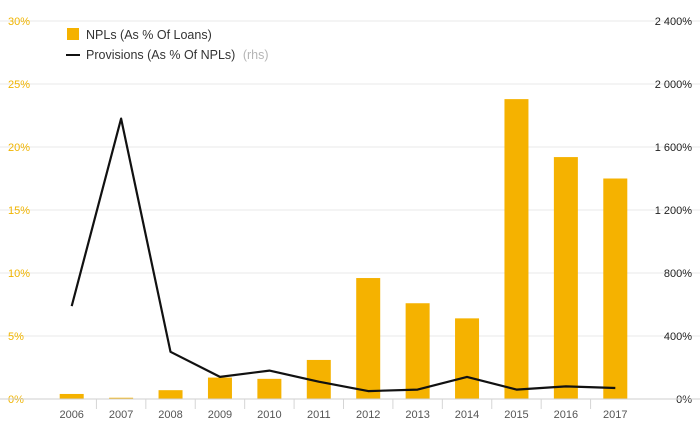  What do you see at coordinates (678, 337) in the screenshot?
I see `y-right-tick-label: 400%` at bounding box center [678, 337].